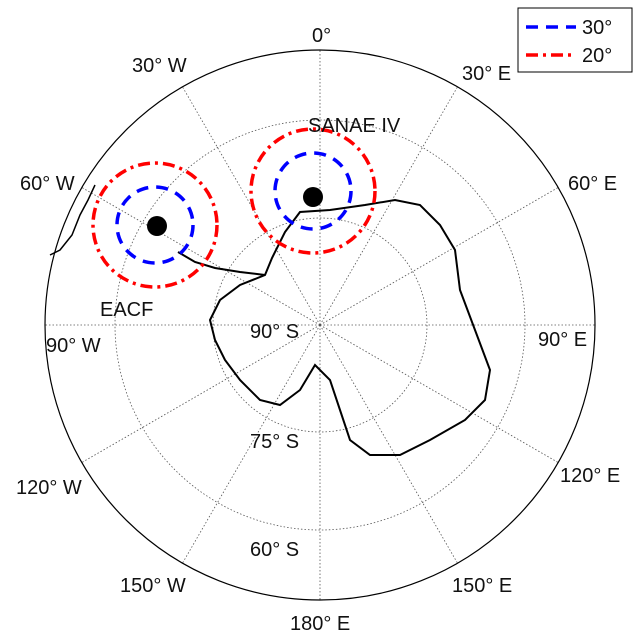  Describe the element at coordinates (126, 310) in the screenshot. I see `station-label: EACF` at that location.